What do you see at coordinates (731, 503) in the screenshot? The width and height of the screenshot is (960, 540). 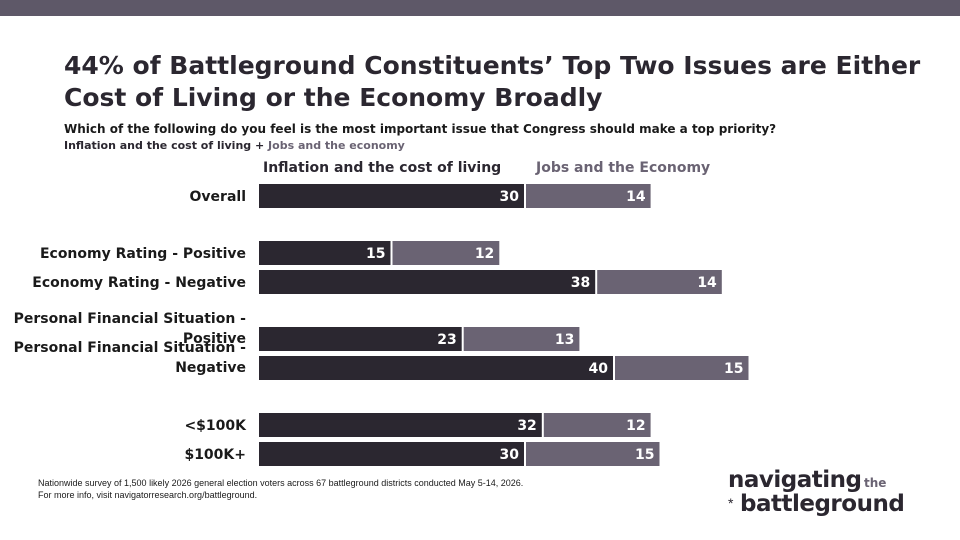 I see `logo-star-icon: *` at bounding box center [731, 503].